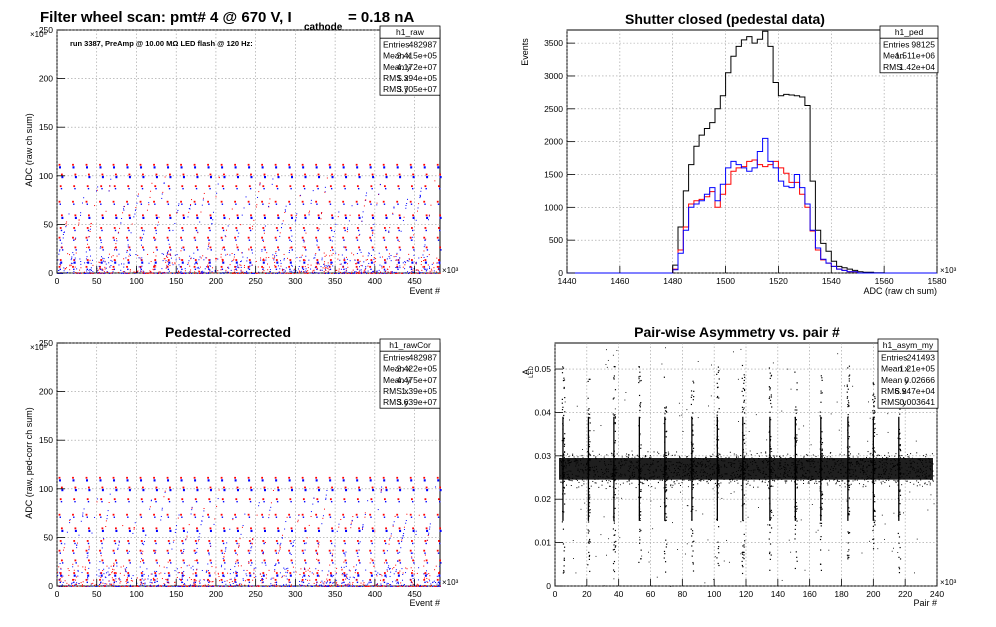 This screenshot has width=996, height=627. I want to click on x-tick-label: 300, so click(295, 594).